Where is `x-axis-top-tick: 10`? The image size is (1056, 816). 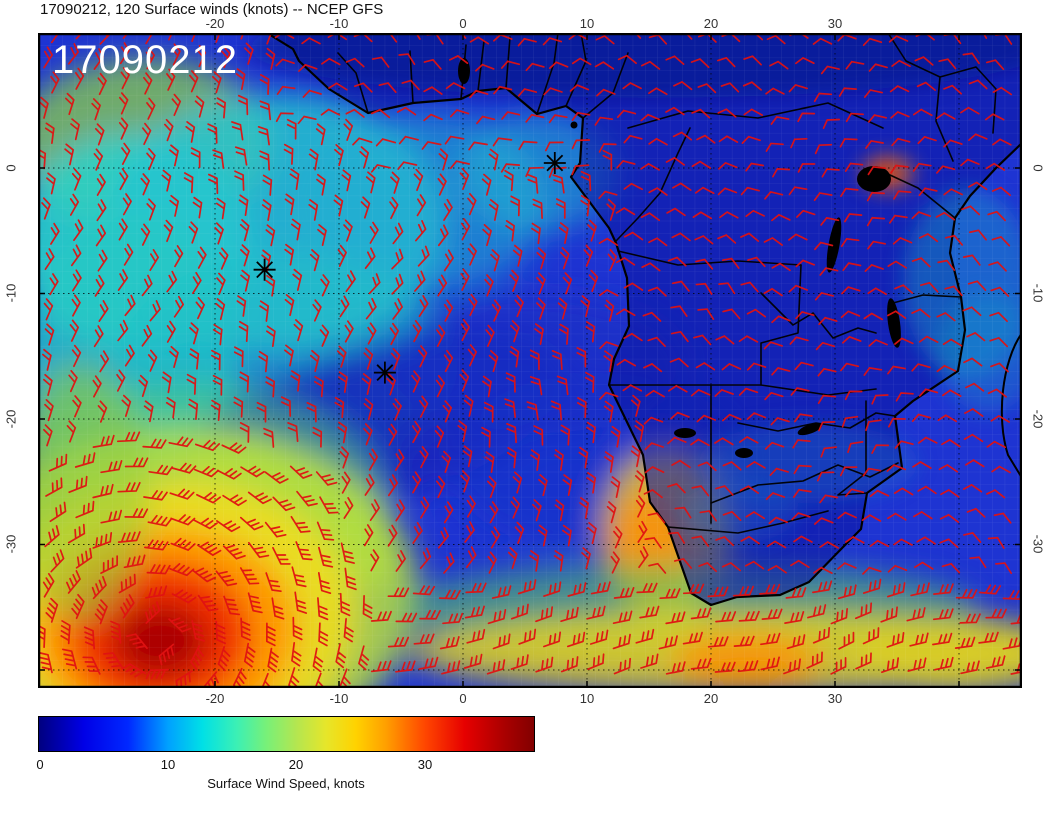
x-axis-top-tick: 10 is located at coordinates (587, 23).